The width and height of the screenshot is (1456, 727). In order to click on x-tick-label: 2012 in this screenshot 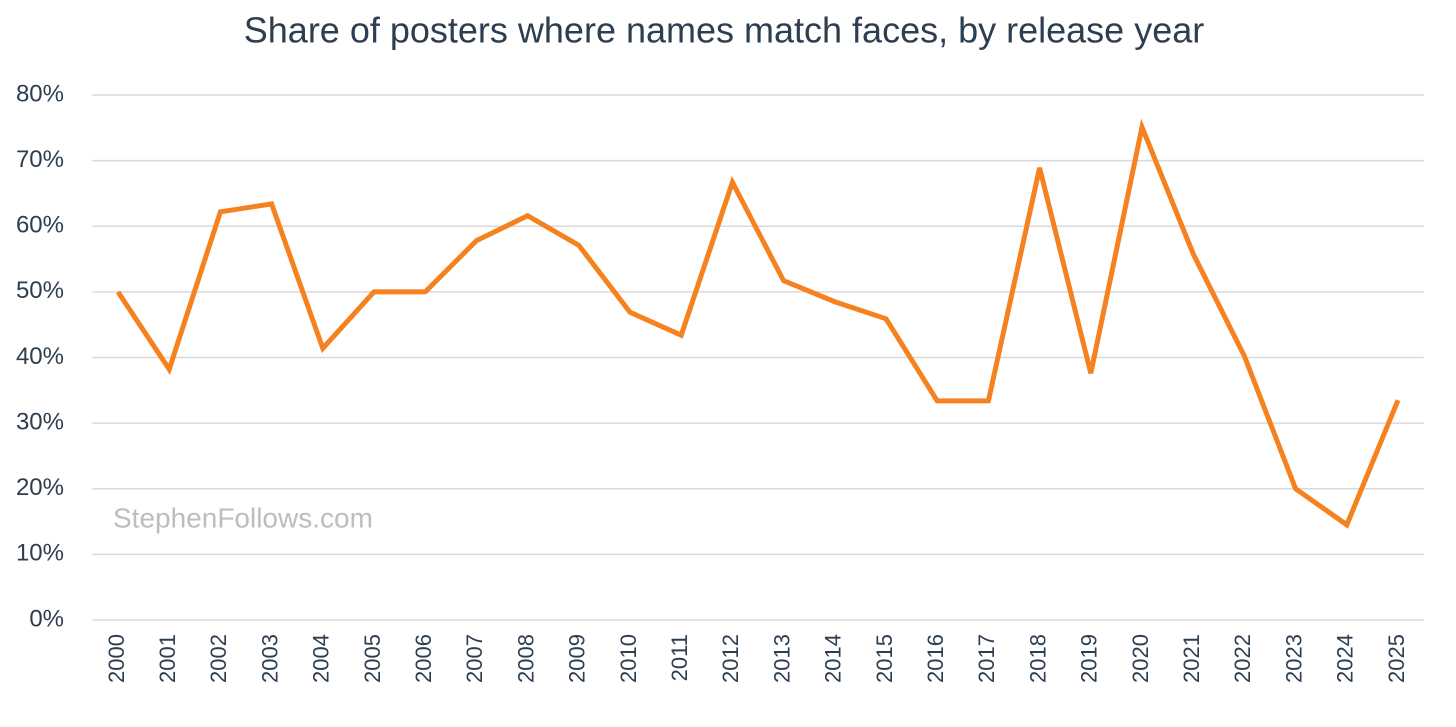, I will do `click(730, 658)`.